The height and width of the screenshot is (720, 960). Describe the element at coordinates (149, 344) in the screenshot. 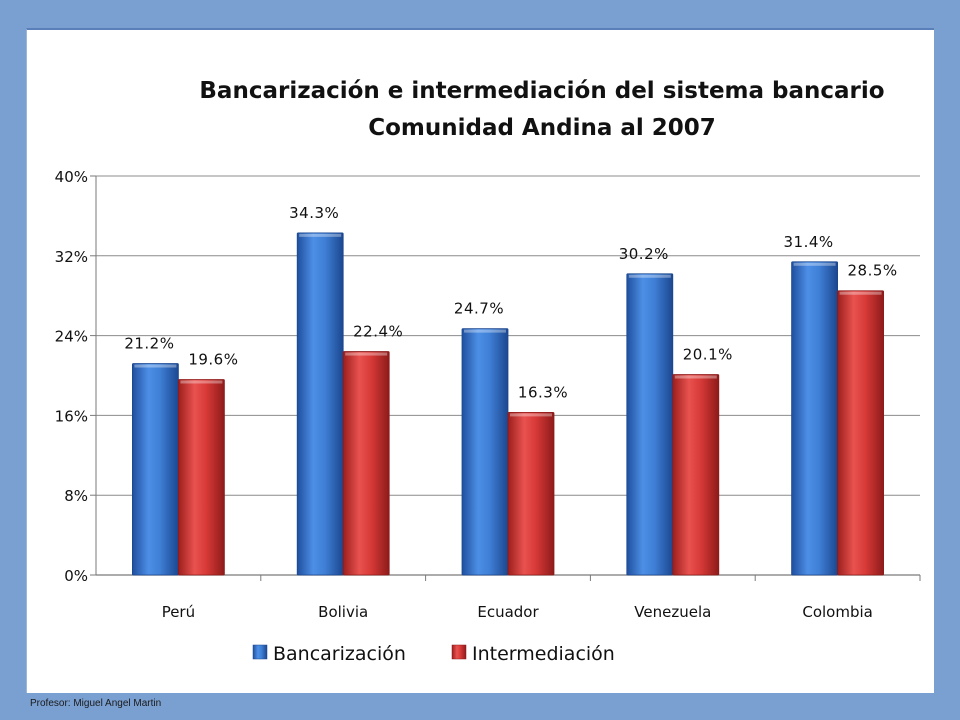

I see `data-label-bancarizacion: 21.2%` at that location.